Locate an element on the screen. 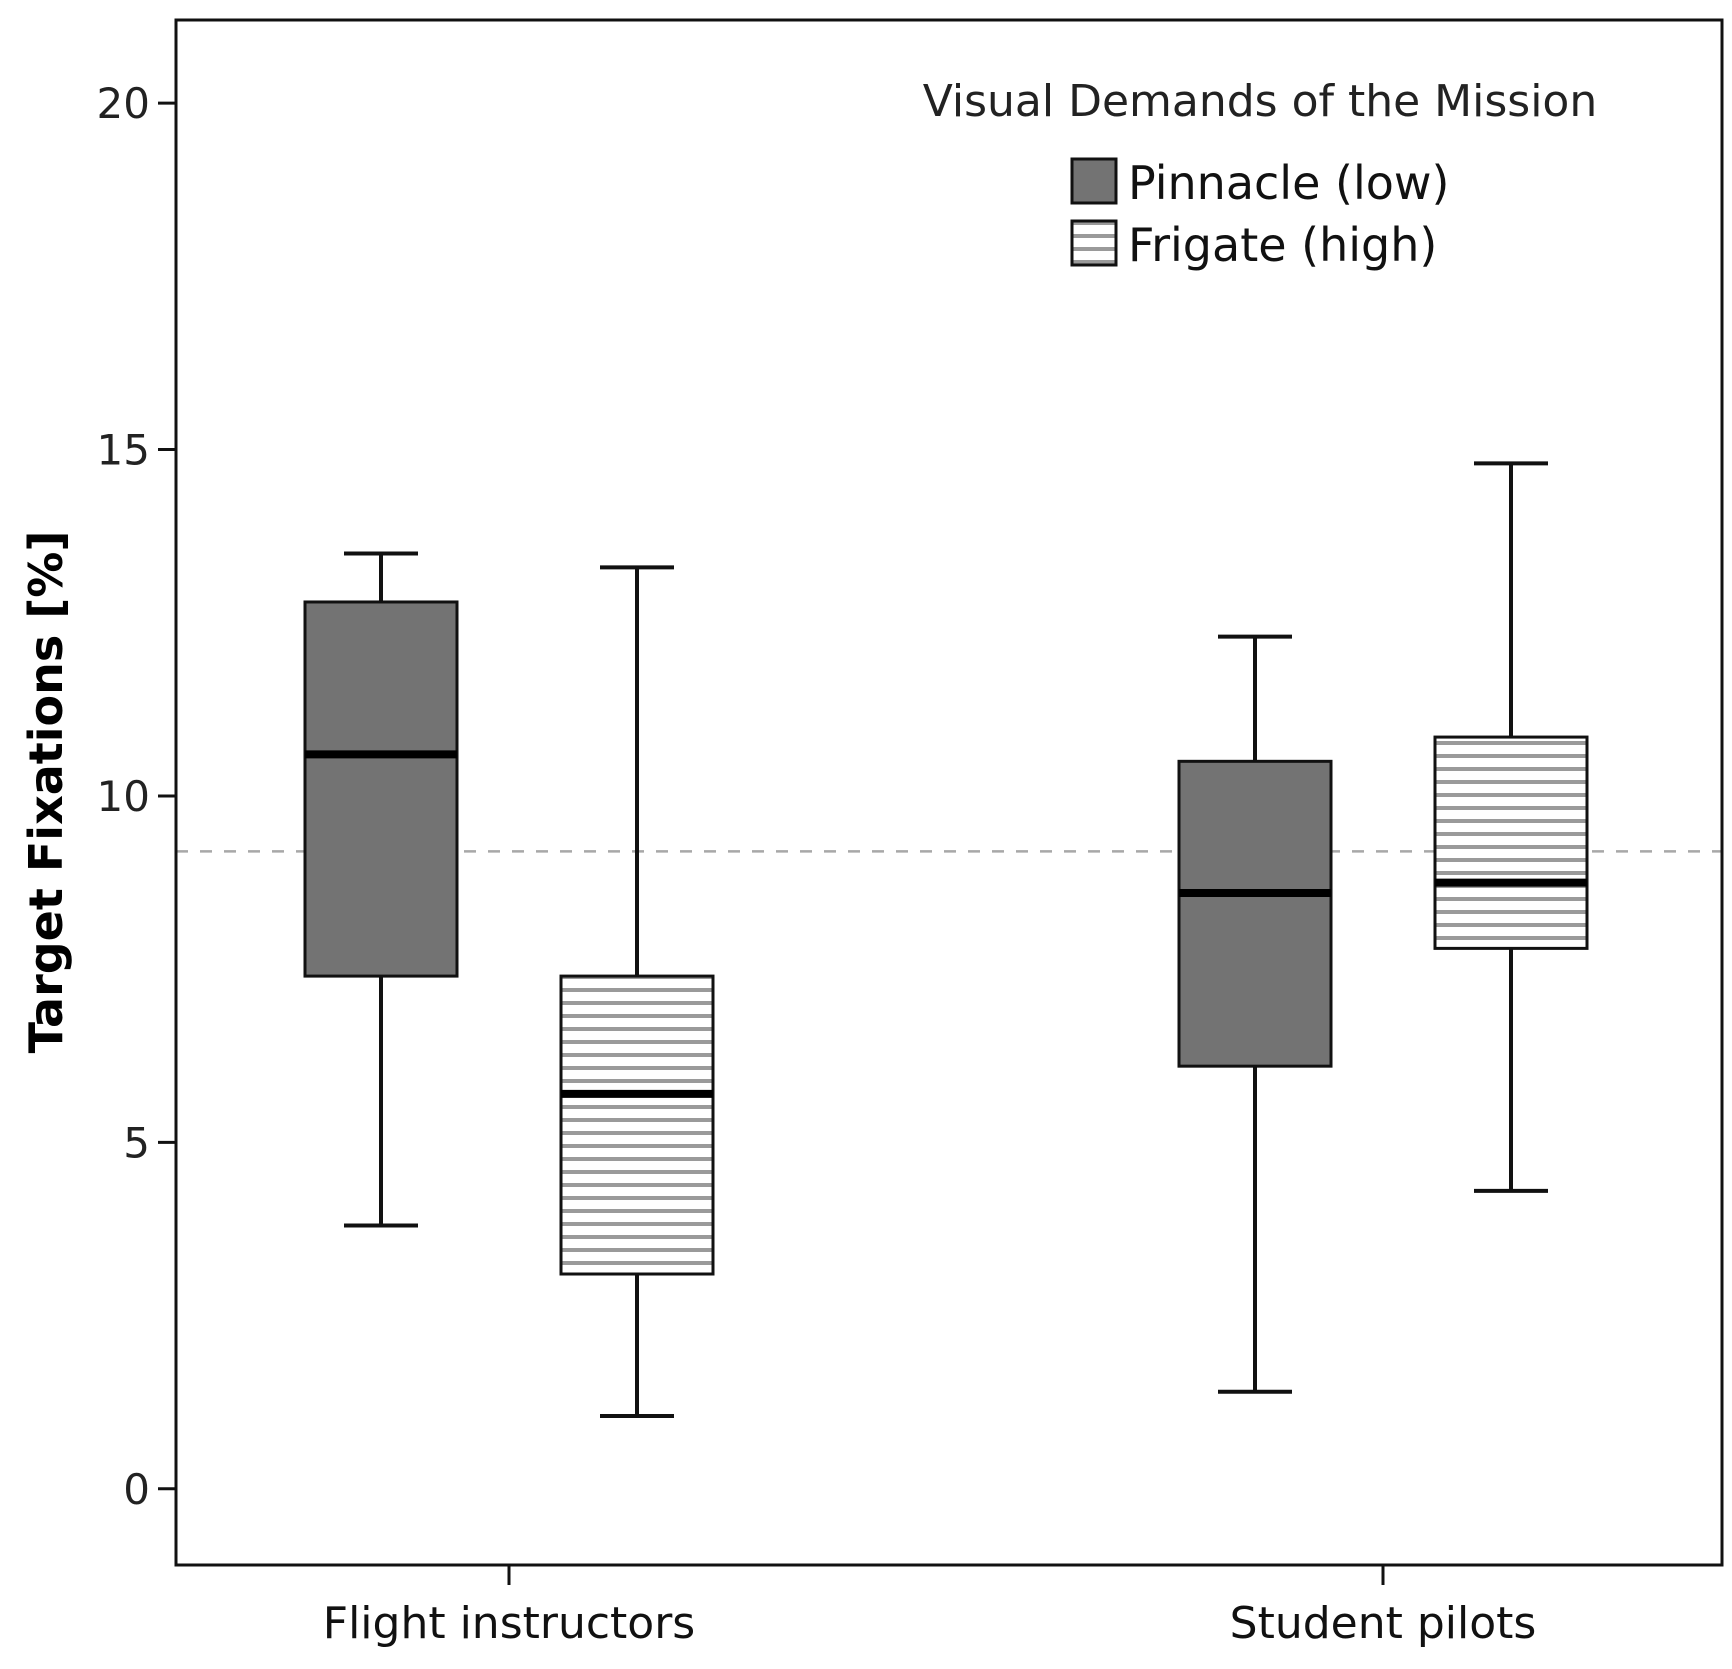 This screenshot has width=1732, height=1669. box-pinnacle-student is located at coordinates (1255, 1014).